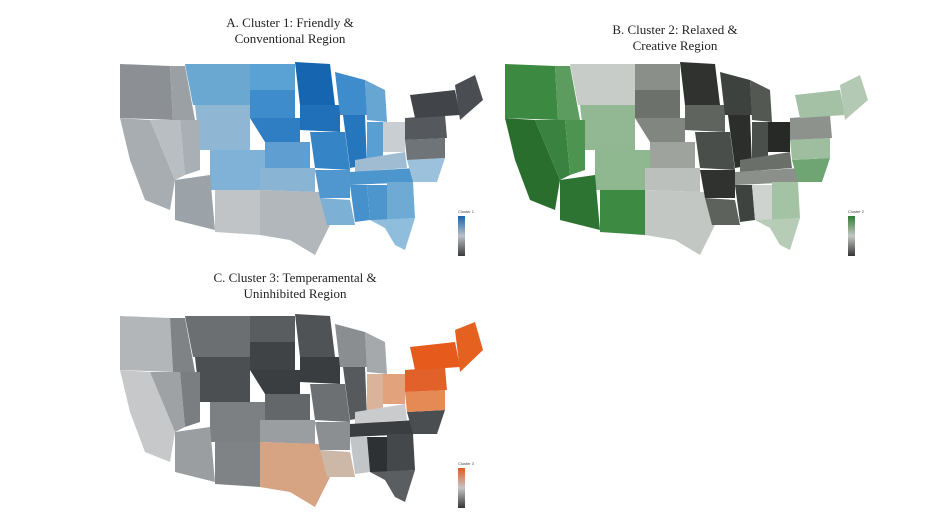 This screenshot has height=524, width=930. I want to click on panel-c-map-svg, so click(301, 410).